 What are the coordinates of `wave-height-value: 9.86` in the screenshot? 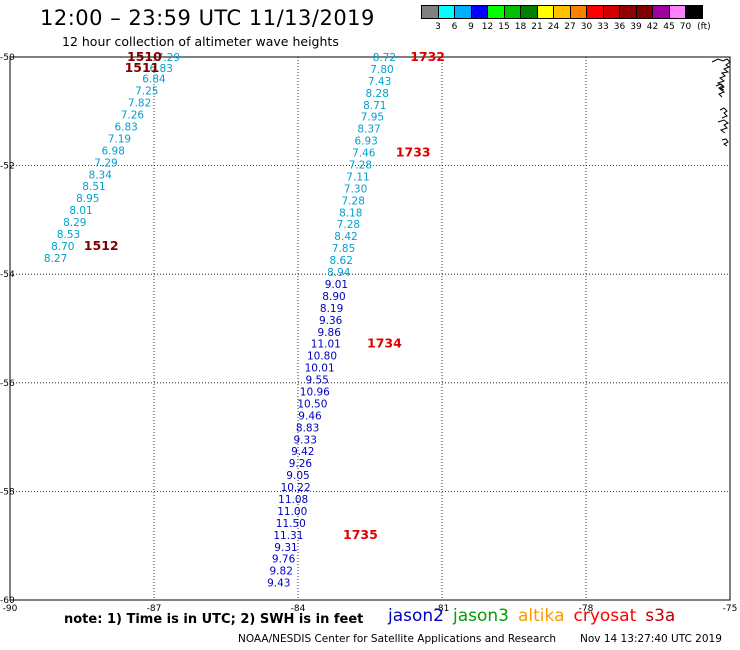 It's located at (330, 333).